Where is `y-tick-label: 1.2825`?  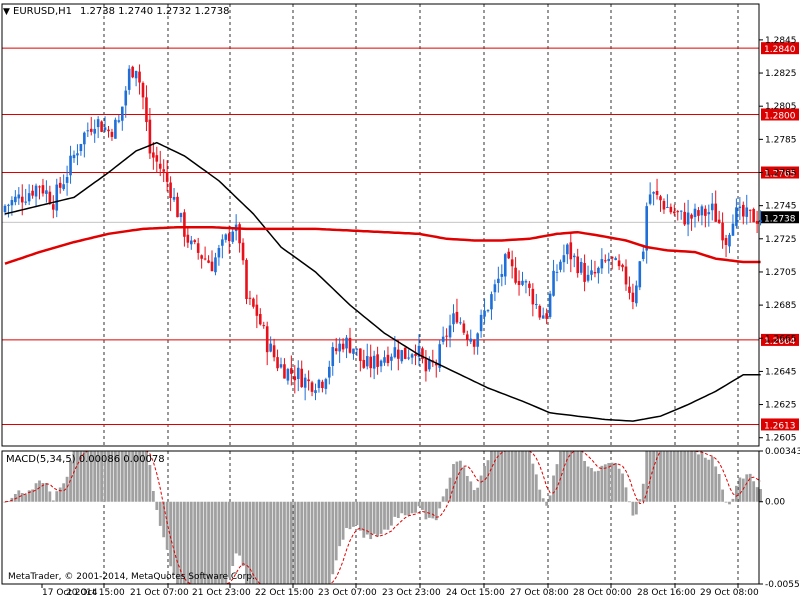
y-tick-label: 1.2825 is located at coordinates (781, 74).